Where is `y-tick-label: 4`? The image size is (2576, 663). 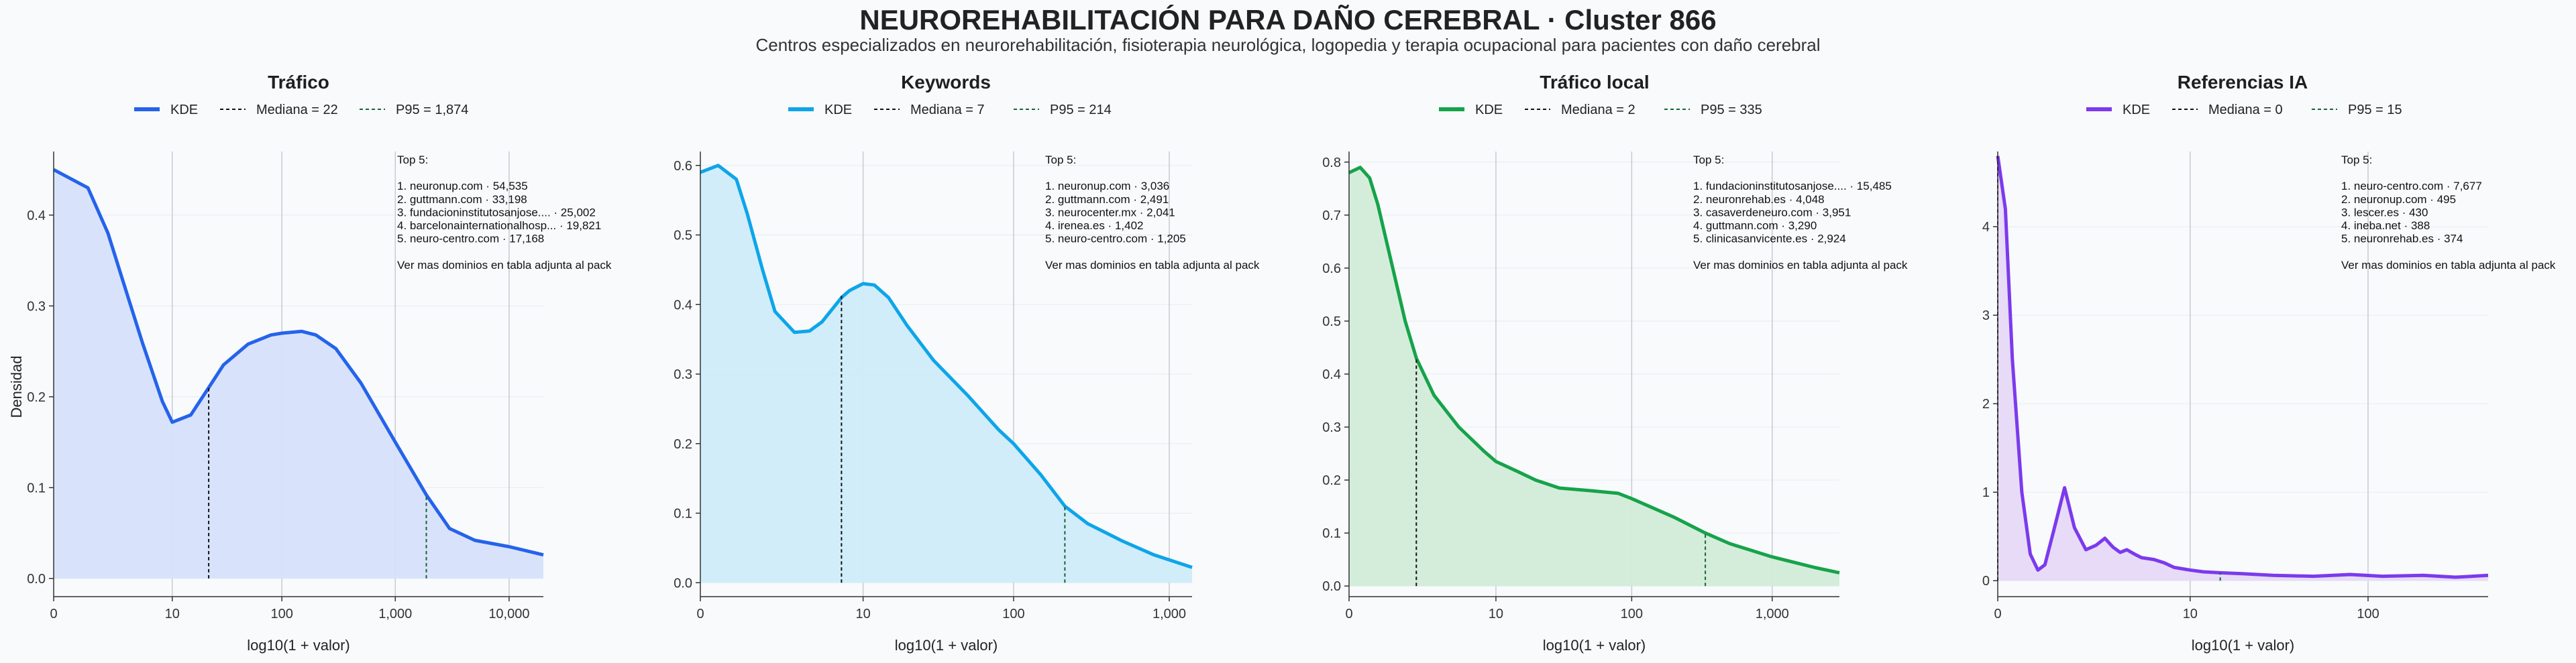
y-tick-label: 4 is located at coordinates (1986, 227).